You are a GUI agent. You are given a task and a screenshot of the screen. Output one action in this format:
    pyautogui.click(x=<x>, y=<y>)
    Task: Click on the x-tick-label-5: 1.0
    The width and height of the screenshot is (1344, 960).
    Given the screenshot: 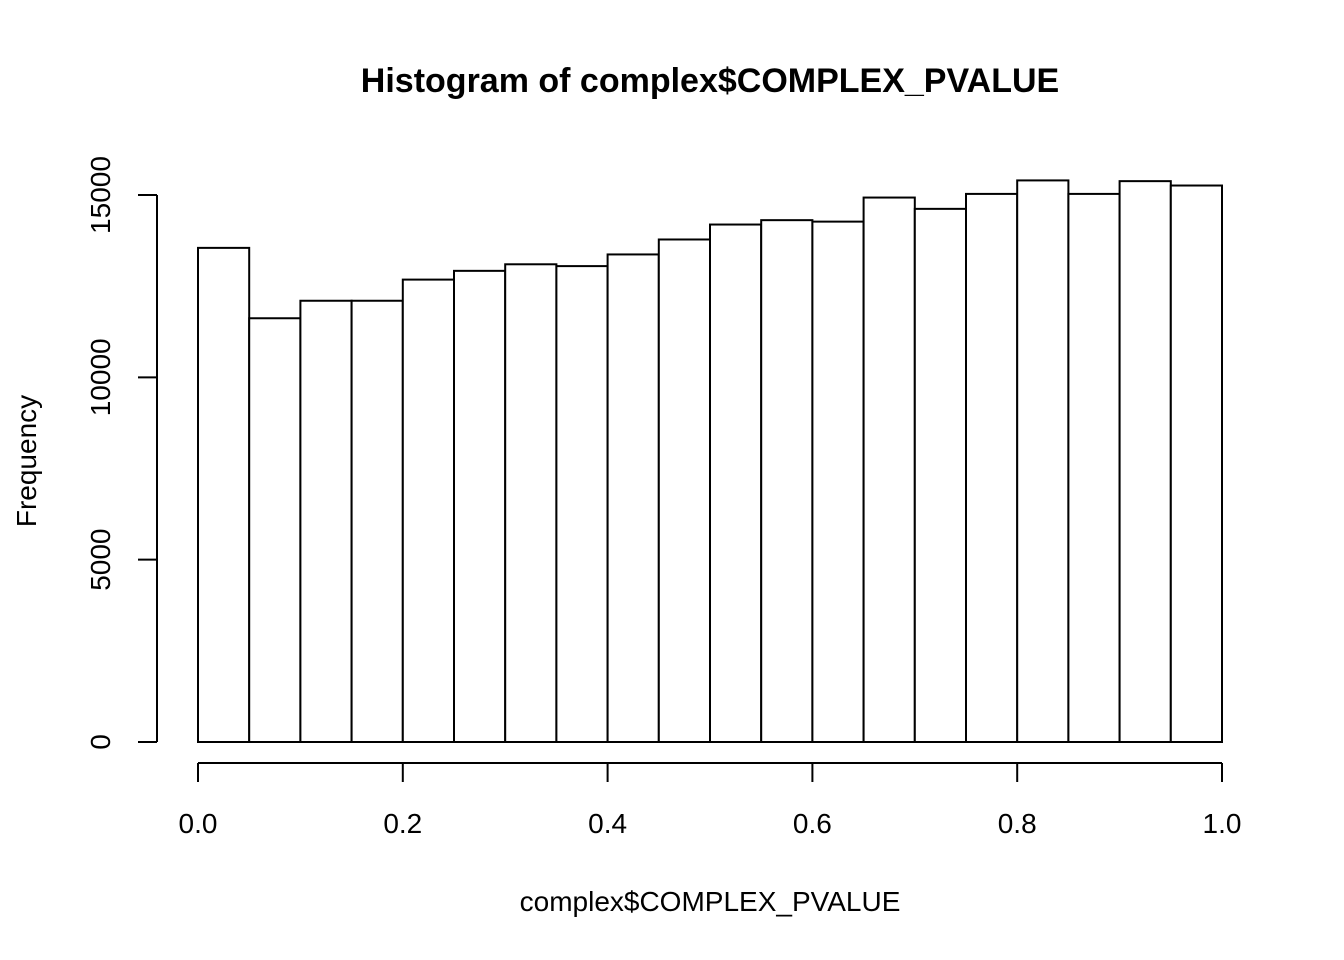 What is the action you would take?
    pyautogui.click(x=1222, y=823)
    